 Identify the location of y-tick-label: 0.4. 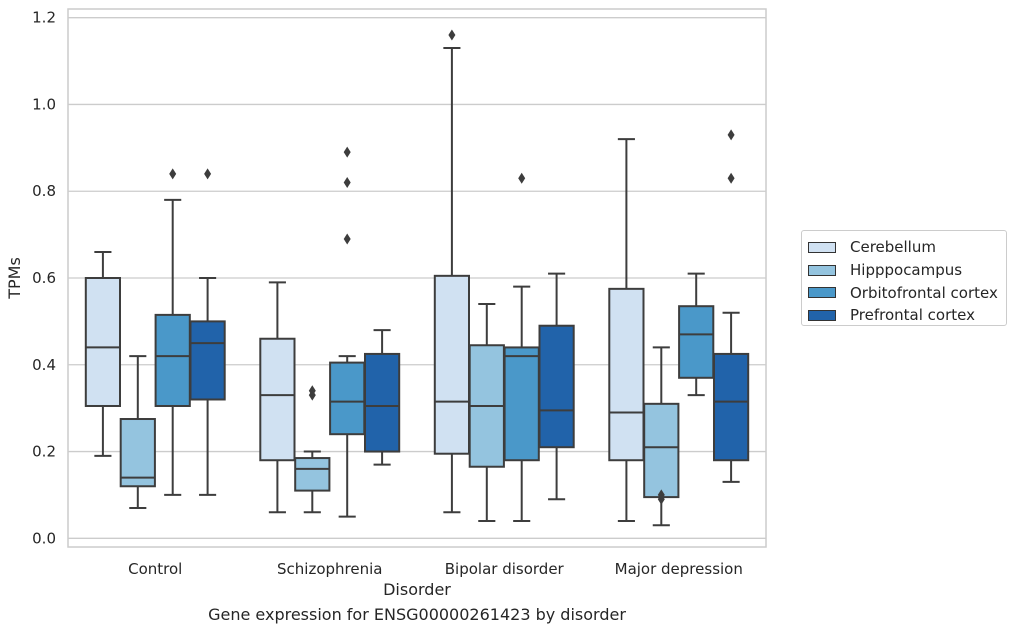
(44, 365).